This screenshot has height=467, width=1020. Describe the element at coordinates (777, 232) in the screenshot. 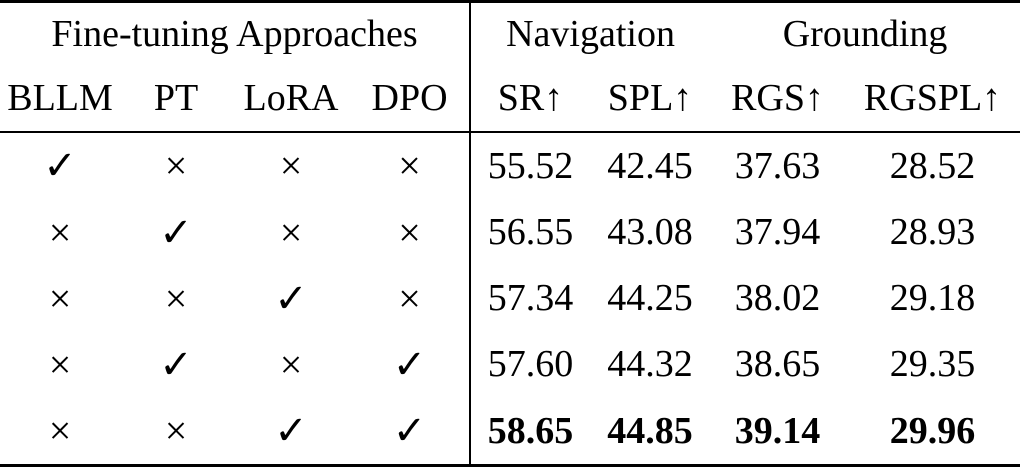

I see `metric-cell: 37.94` at that location.